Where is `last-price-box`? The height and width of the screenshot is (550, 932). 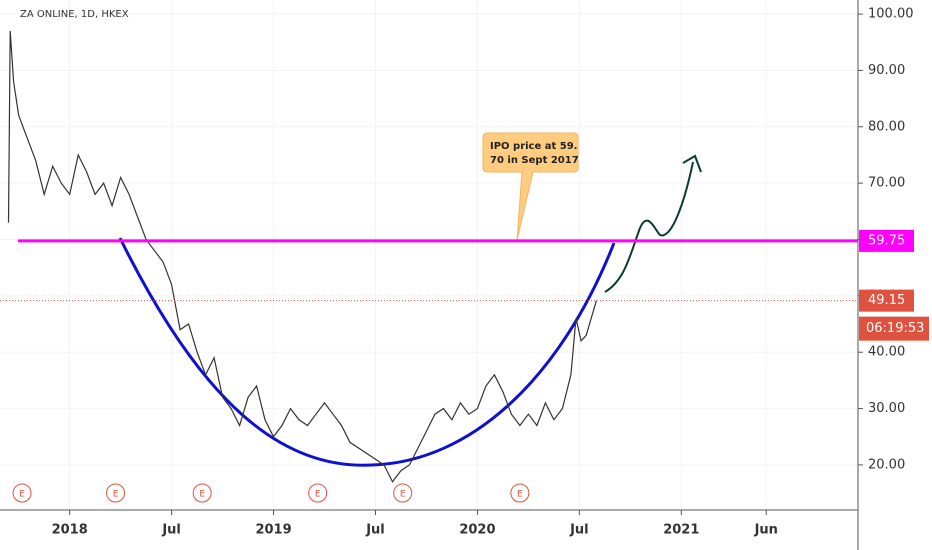
last-price-box is located at coordinates (886, 300).